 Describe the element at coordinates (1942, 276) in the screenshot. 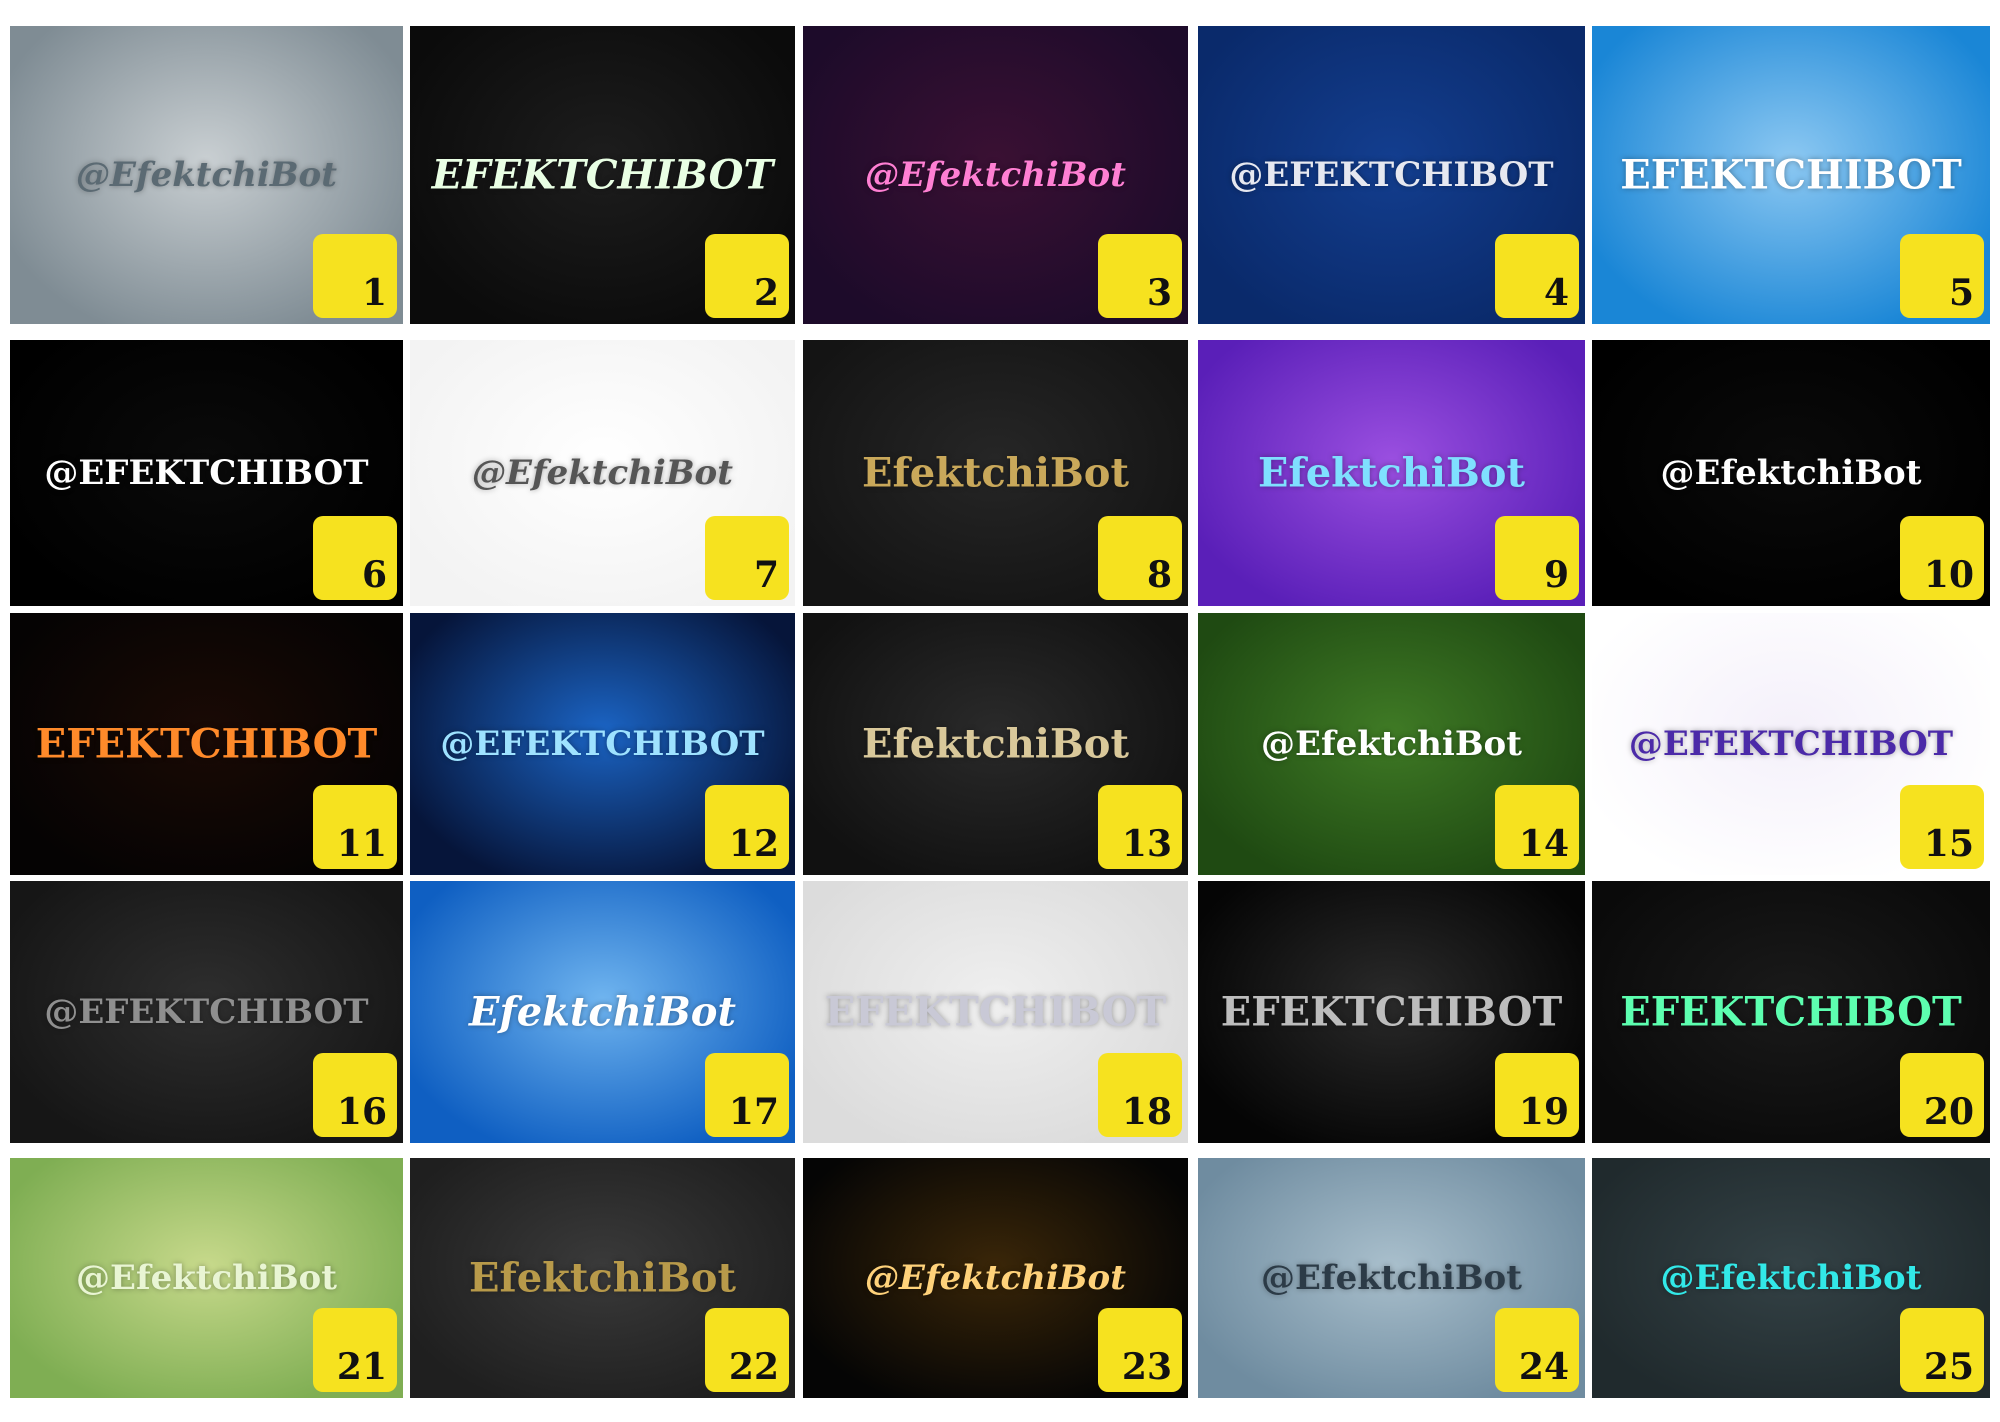

I see `tile-number-badge: 5` at that location.